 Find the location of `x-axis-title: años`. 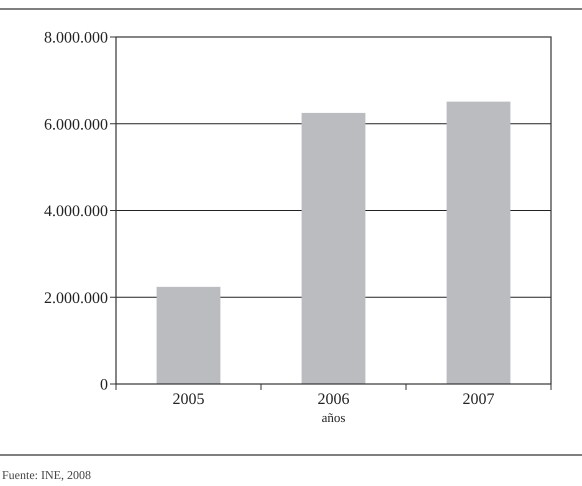

x-axis-title: años is located at coordinates (334, 417).